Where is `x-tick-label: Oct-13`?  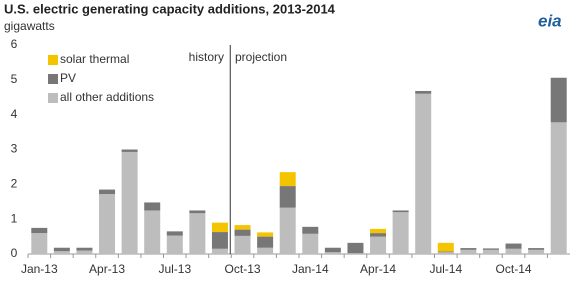 x-tick-label: Oct-13 is located at coordinates (243, 269).